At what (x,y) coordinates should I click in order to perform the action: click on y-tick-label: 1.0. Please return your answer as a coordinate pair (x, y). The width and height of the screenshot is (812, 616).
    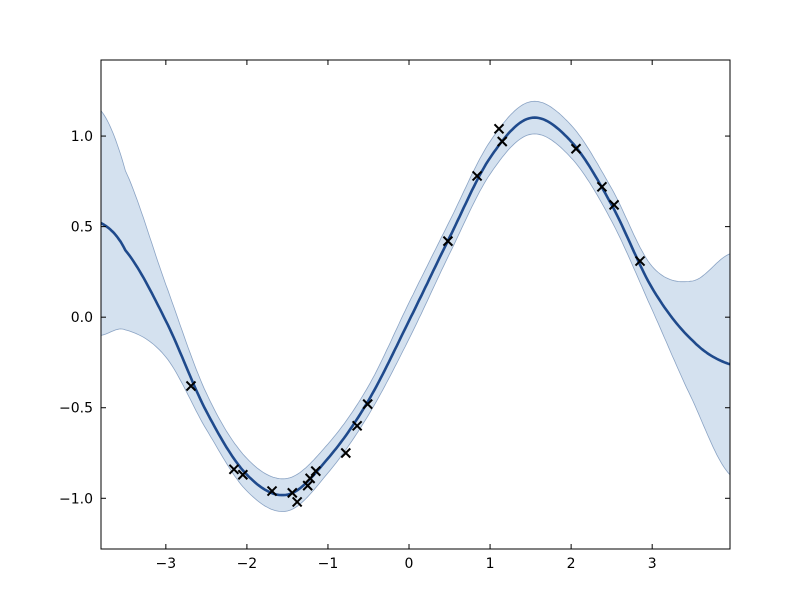
    Looking at the image, I should click on (82, 137).